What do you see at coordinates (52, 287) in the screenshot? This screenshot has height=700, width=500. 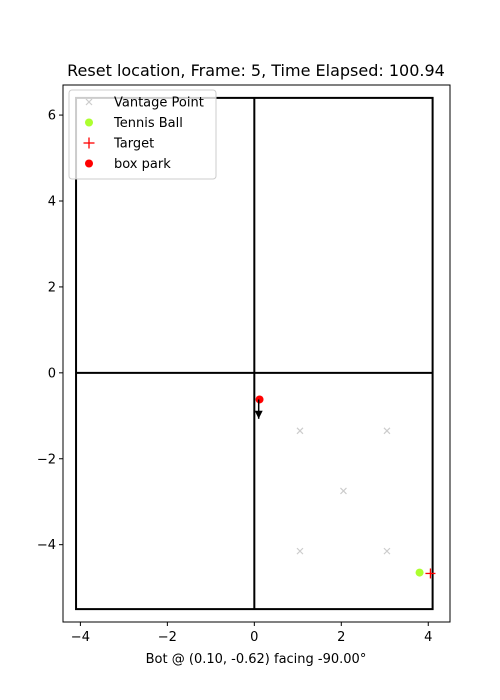 I see `y-tick-label: 2` at bounding box center [52, 287].